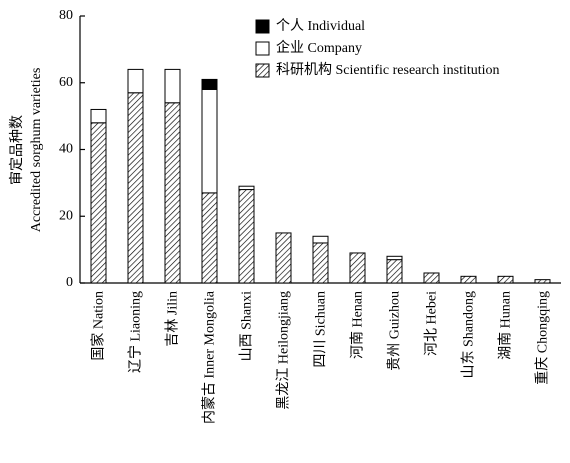 The width and height of the screenshot is (570, 463). Describe the element at coordinates (247, 326) in the screenshot. I see `x-tick-label: 山西 Shanxi` at that location.